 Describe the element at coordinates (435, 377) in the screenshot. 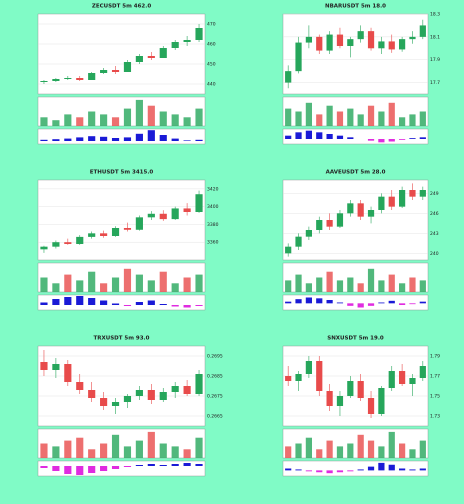

I see `y-tick-label: 1.77` at that location.